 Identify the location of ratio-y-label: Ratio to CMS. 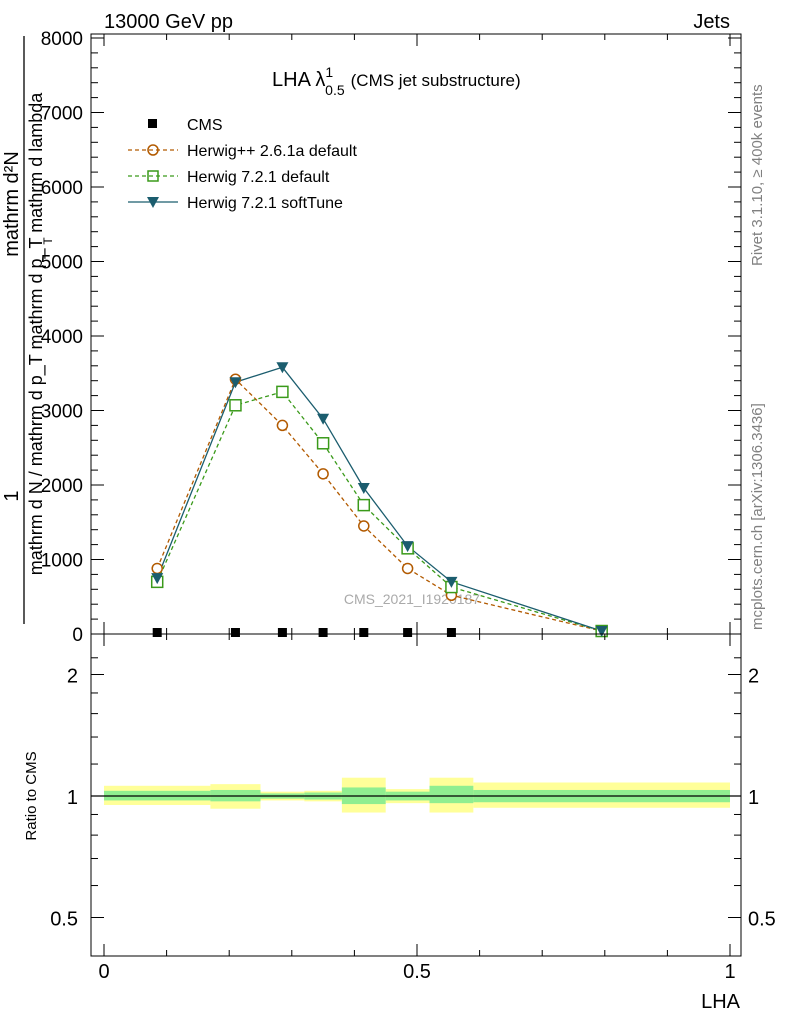
(31, 795).